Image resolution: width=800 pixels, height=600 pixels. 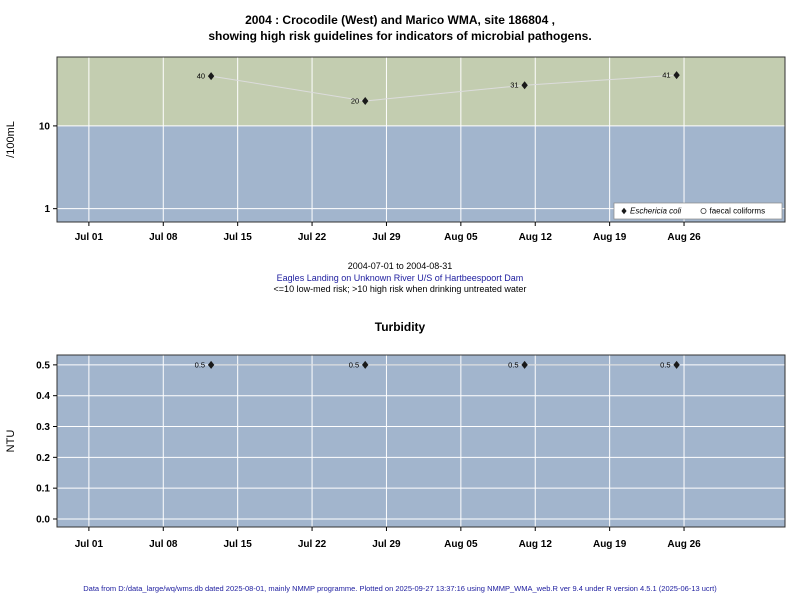 I want to click on legend-box, so click(x=698, y=211).